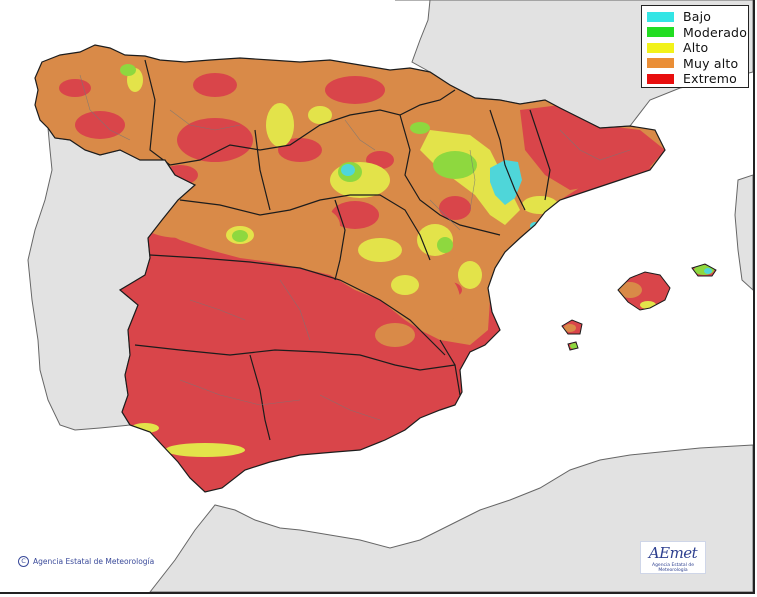  Describe the element at coordinates (743, 232) in the screenshot. I see `sardinia-land` at that location.